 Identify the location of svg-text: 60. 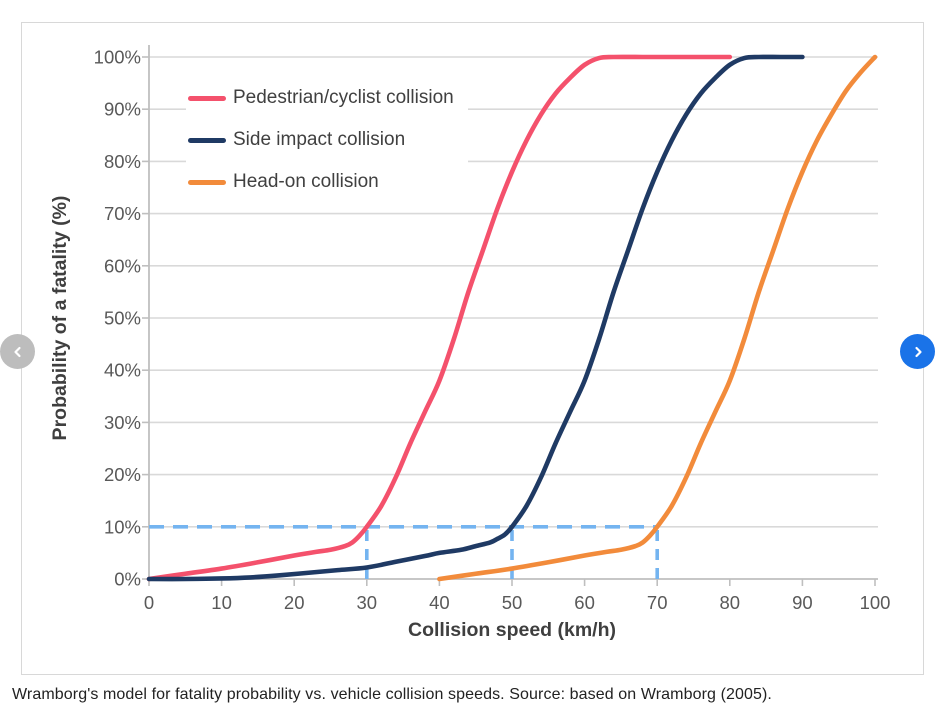
(584, 602).